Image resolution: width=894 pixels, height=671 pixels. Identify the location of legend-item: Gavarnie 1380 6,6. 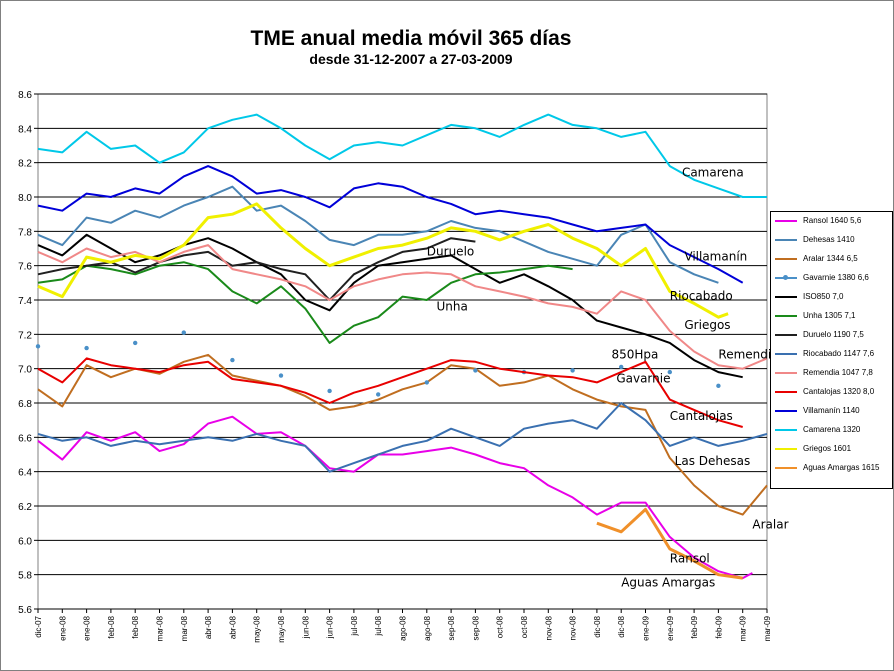
(833, 279).